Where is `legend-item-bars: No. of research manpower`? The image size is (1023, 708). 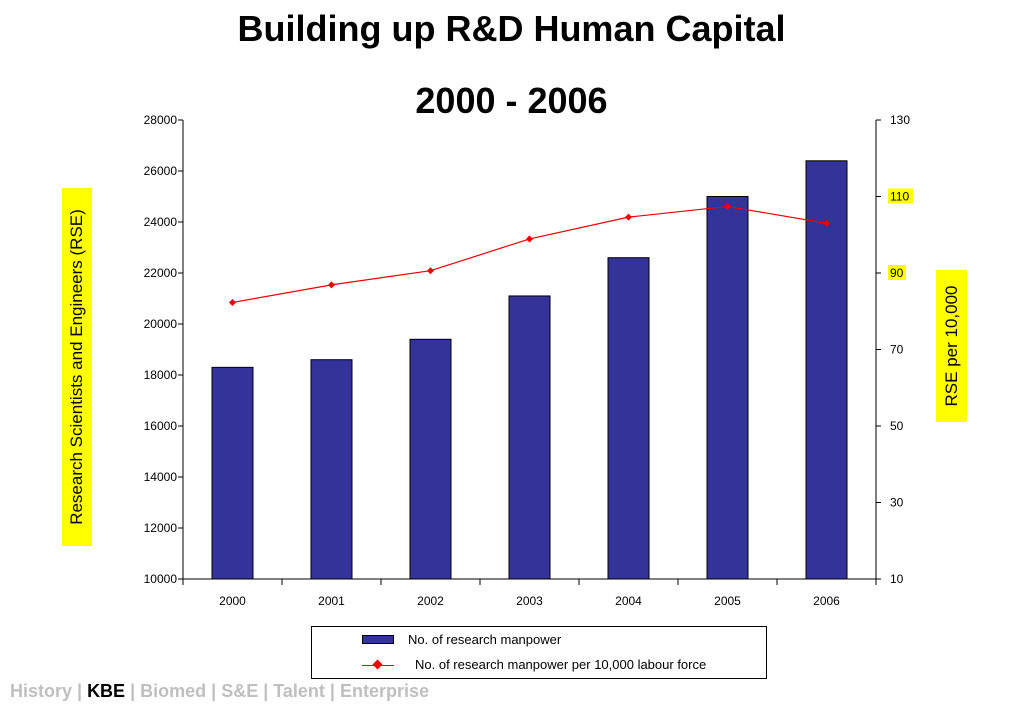
legend-item-bars: No. of research manpower is located at coordinates (539, 640).